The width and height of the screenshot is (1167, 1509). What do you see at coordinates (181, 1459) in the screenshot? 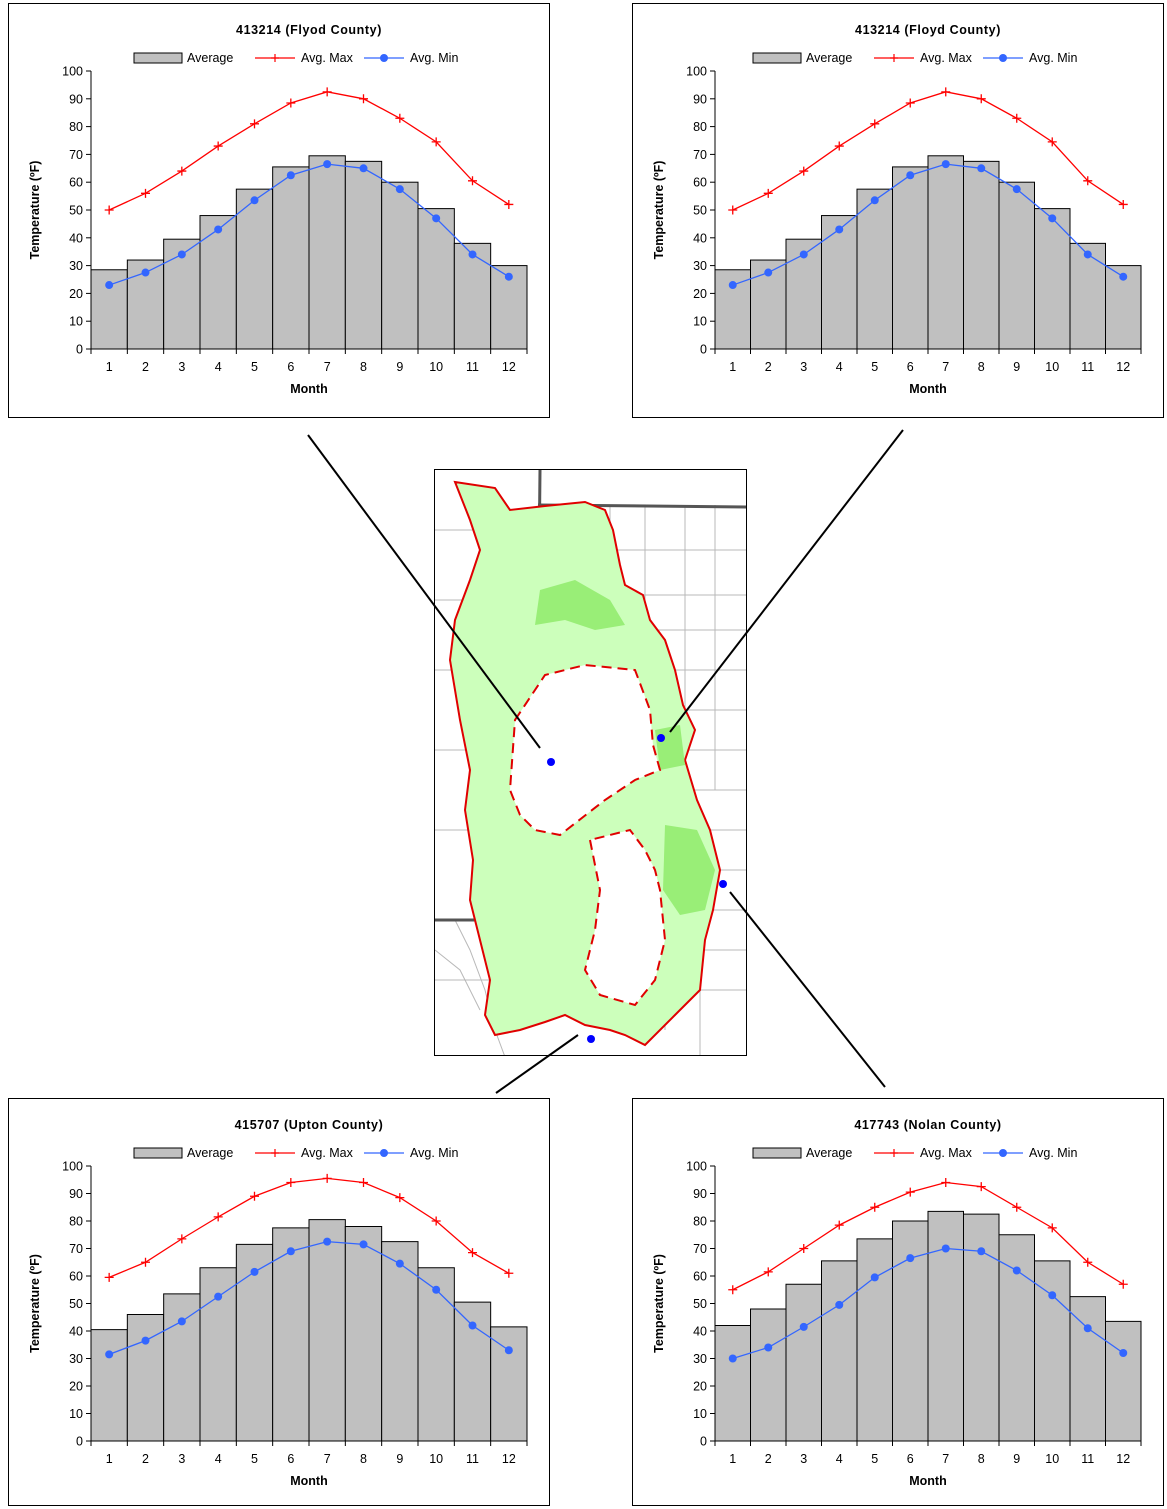
I see `x-tick-label: 3` at bounding box center [181, 1459].